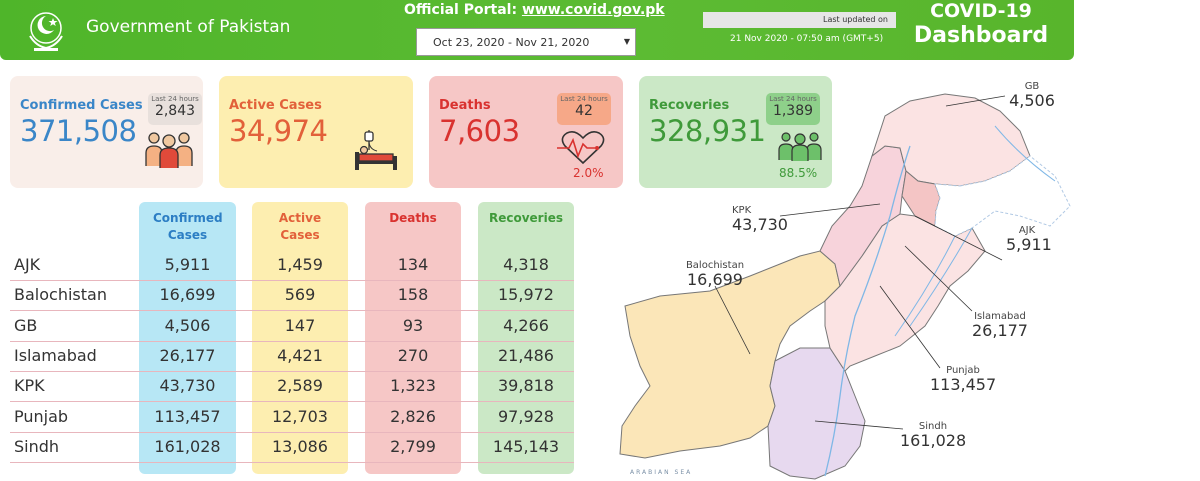 This screenshot has width=1200, height=481. I want to click on map-label-kpk: KPK 43,730, so click(760, 219).